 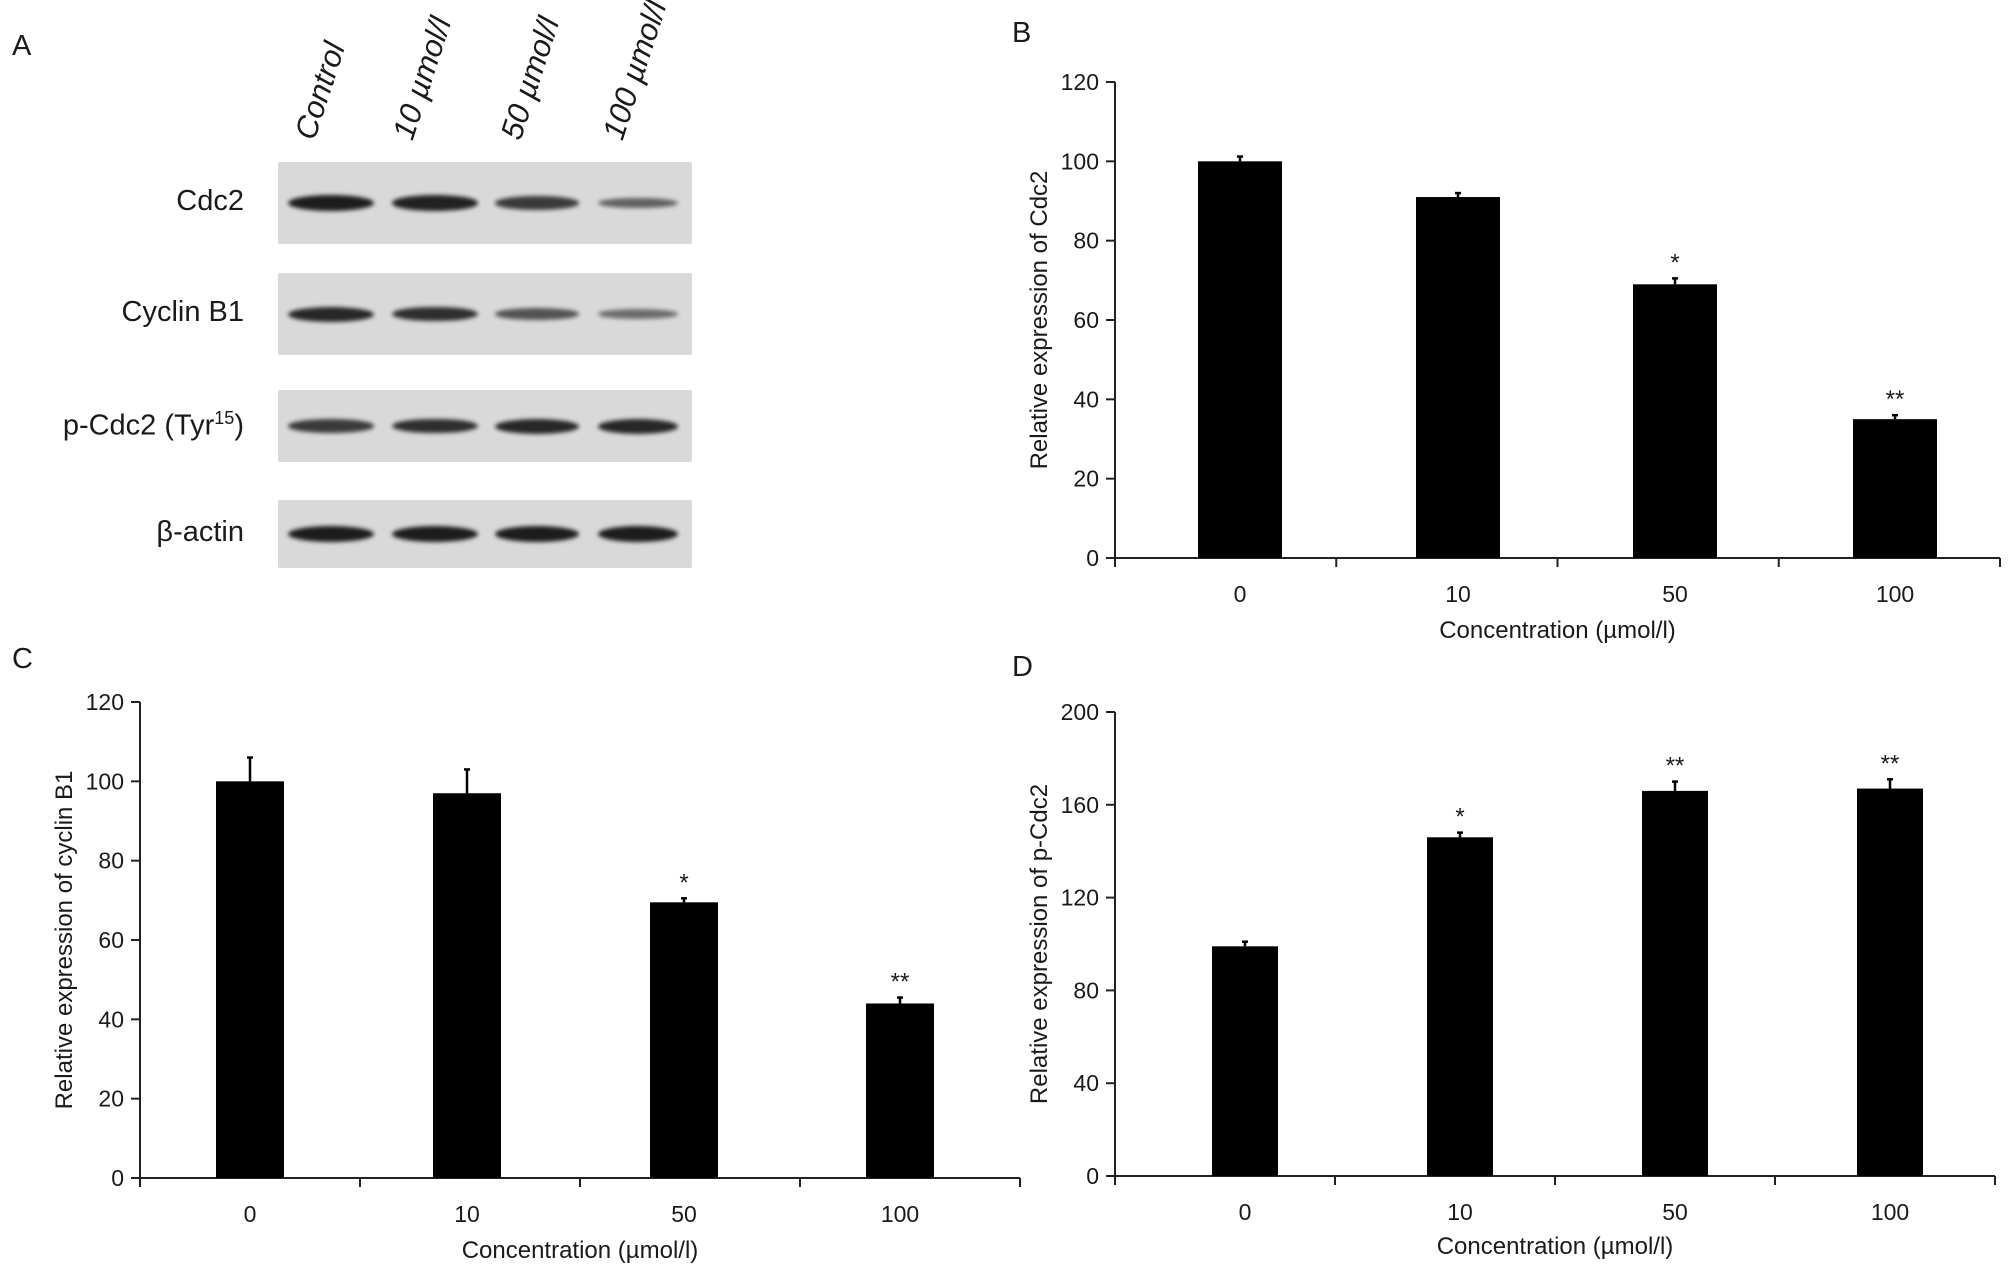 I want to click on blot-row-label: p-Cdc2 (Tyr15), so click(x=122, y=425).